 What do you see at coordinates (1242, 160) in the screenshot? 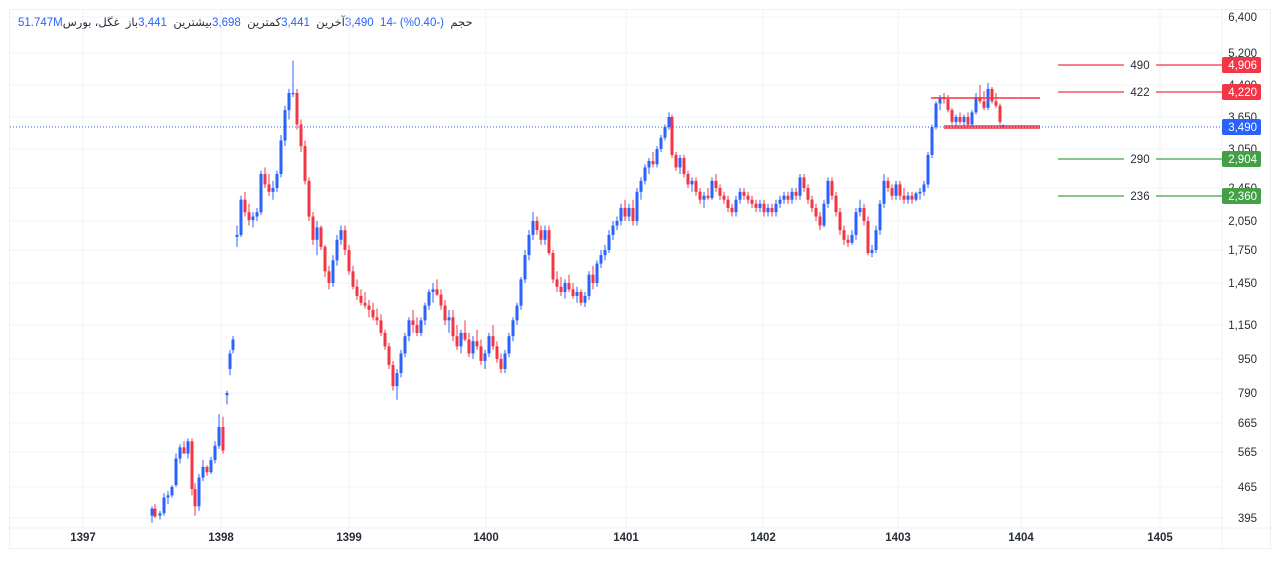
I see `price-tag-value: 2,904` at bounding box center [1242, 160].